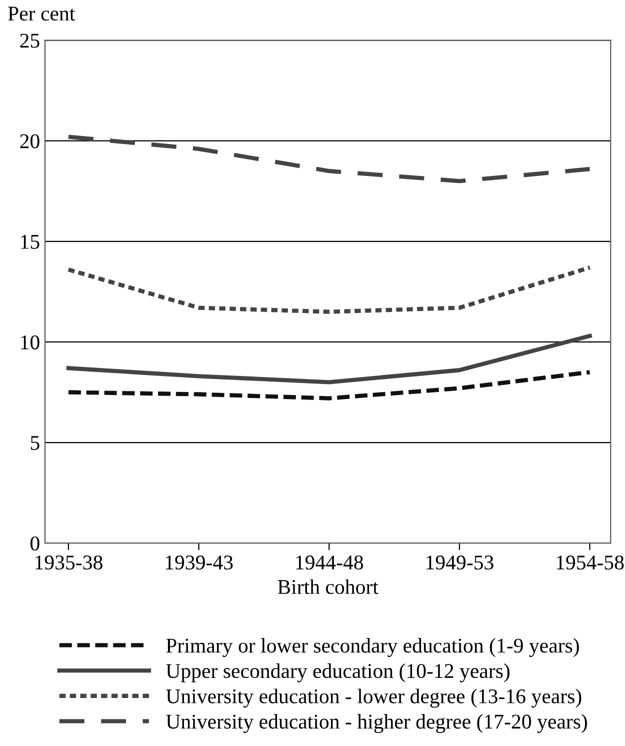 This screenshot has height=746, width=625. What do you see at coordinates (376, 723) in the screenshot?
I see `legend-label: University education - higher degree (17-20 years)` at bounding box center [376, 723].